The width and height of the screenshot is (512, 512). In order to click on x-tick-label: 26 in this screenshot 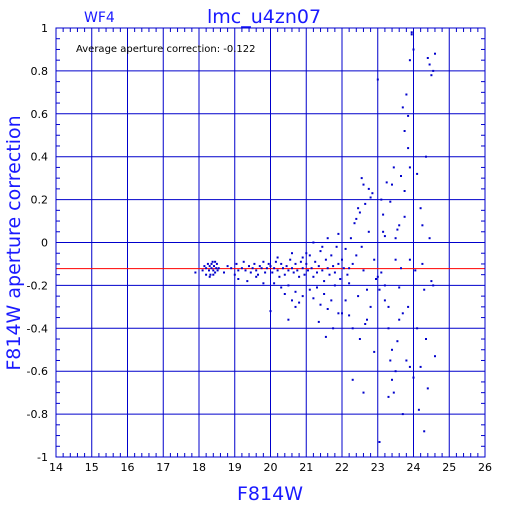, I will do `click(485, 467)`.